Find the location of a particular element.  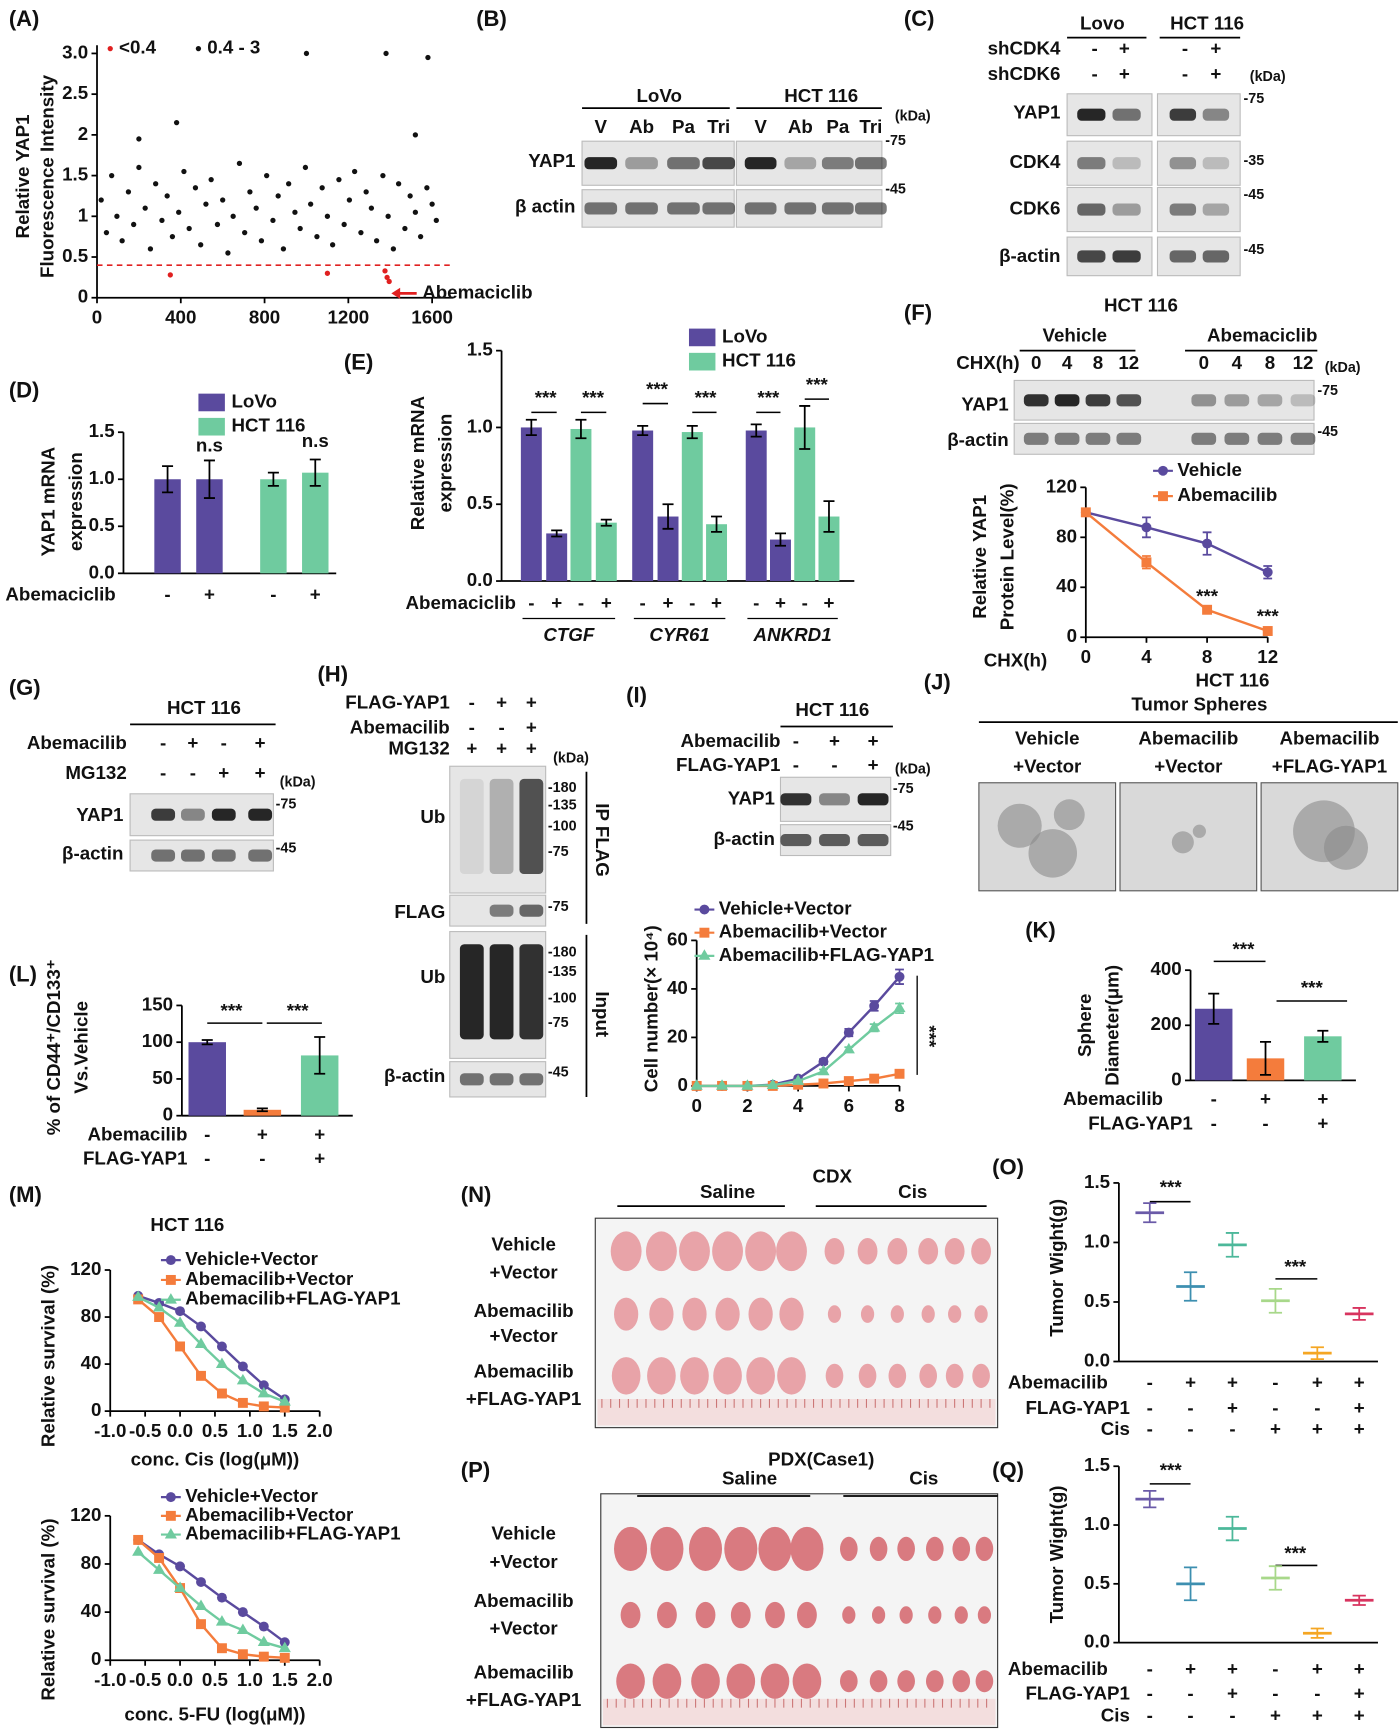

group-label: Vehicle is located at coordinates (1075, 334).